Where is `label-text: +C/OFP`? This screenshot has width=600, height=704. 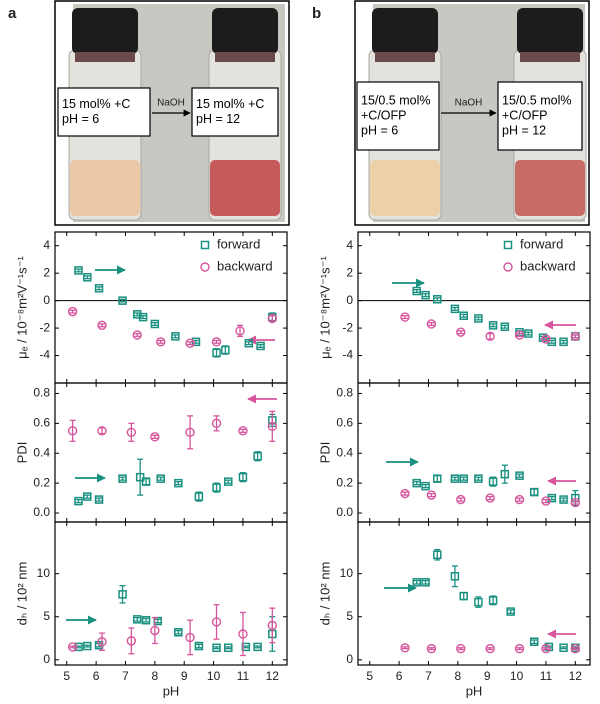 label-text: +C/OFP is located at coordinates (384, 115).